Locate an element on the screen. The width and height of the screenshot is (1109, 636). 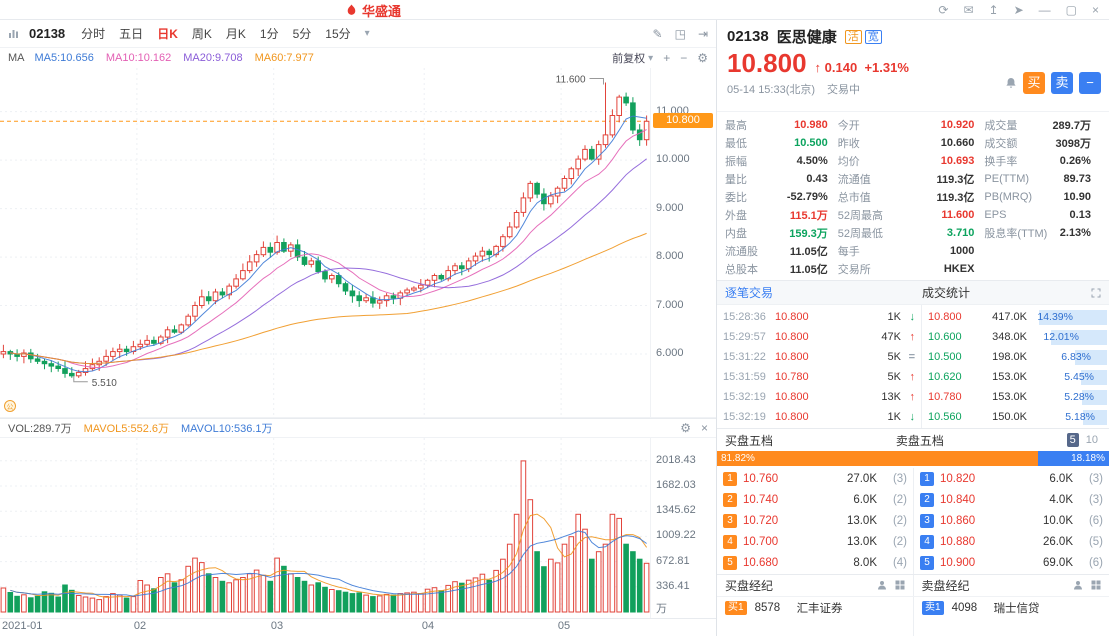
up-arrow-icon: ↑ is located at coordinates (912, 397).